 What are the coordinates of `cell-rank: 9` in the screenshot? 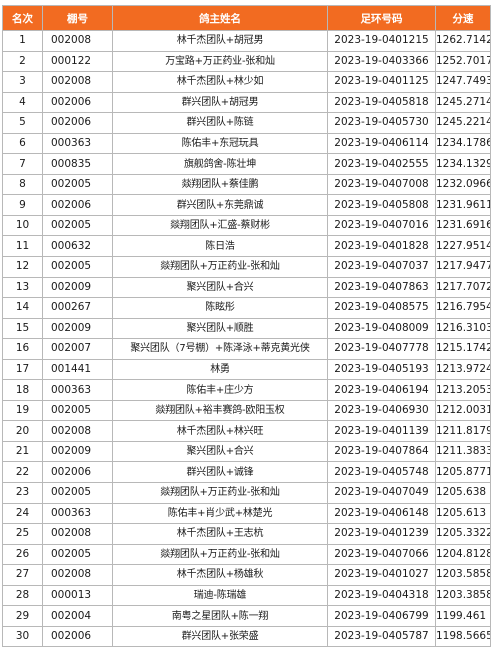 It's located at (22, 205).